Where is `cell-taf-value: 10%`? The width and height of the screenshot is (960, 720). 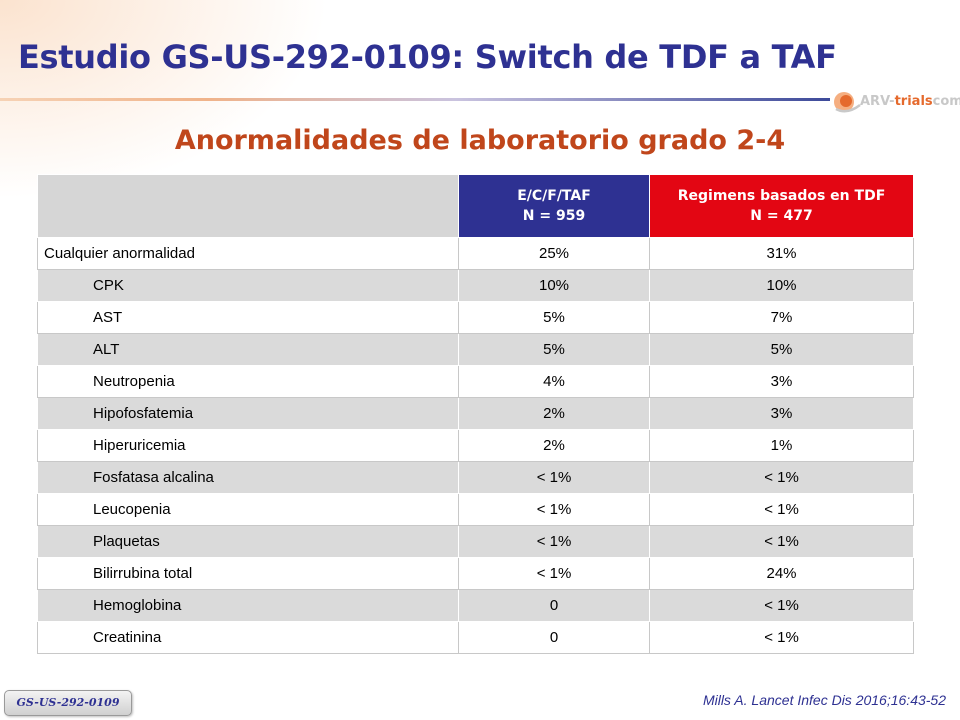
cell-taf-value: 10% is located at coordinates (554, 285).